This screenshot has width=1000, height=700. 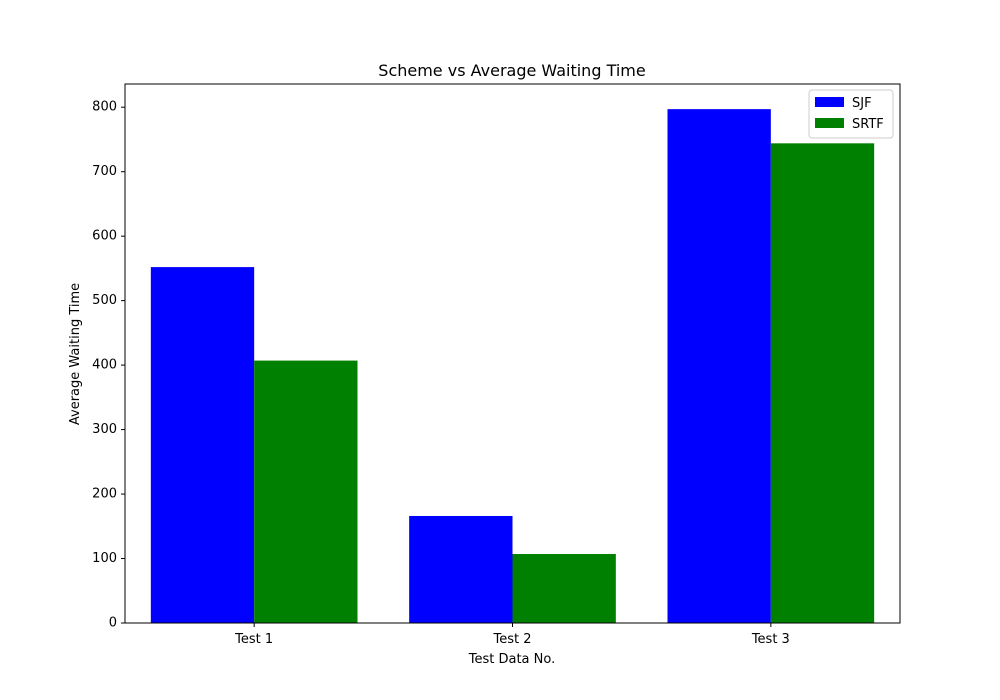 What do you see at coordinates (829, 102) in the screenshot?
I see `legend-swatch-sjf` at bounding box center [829, 102].